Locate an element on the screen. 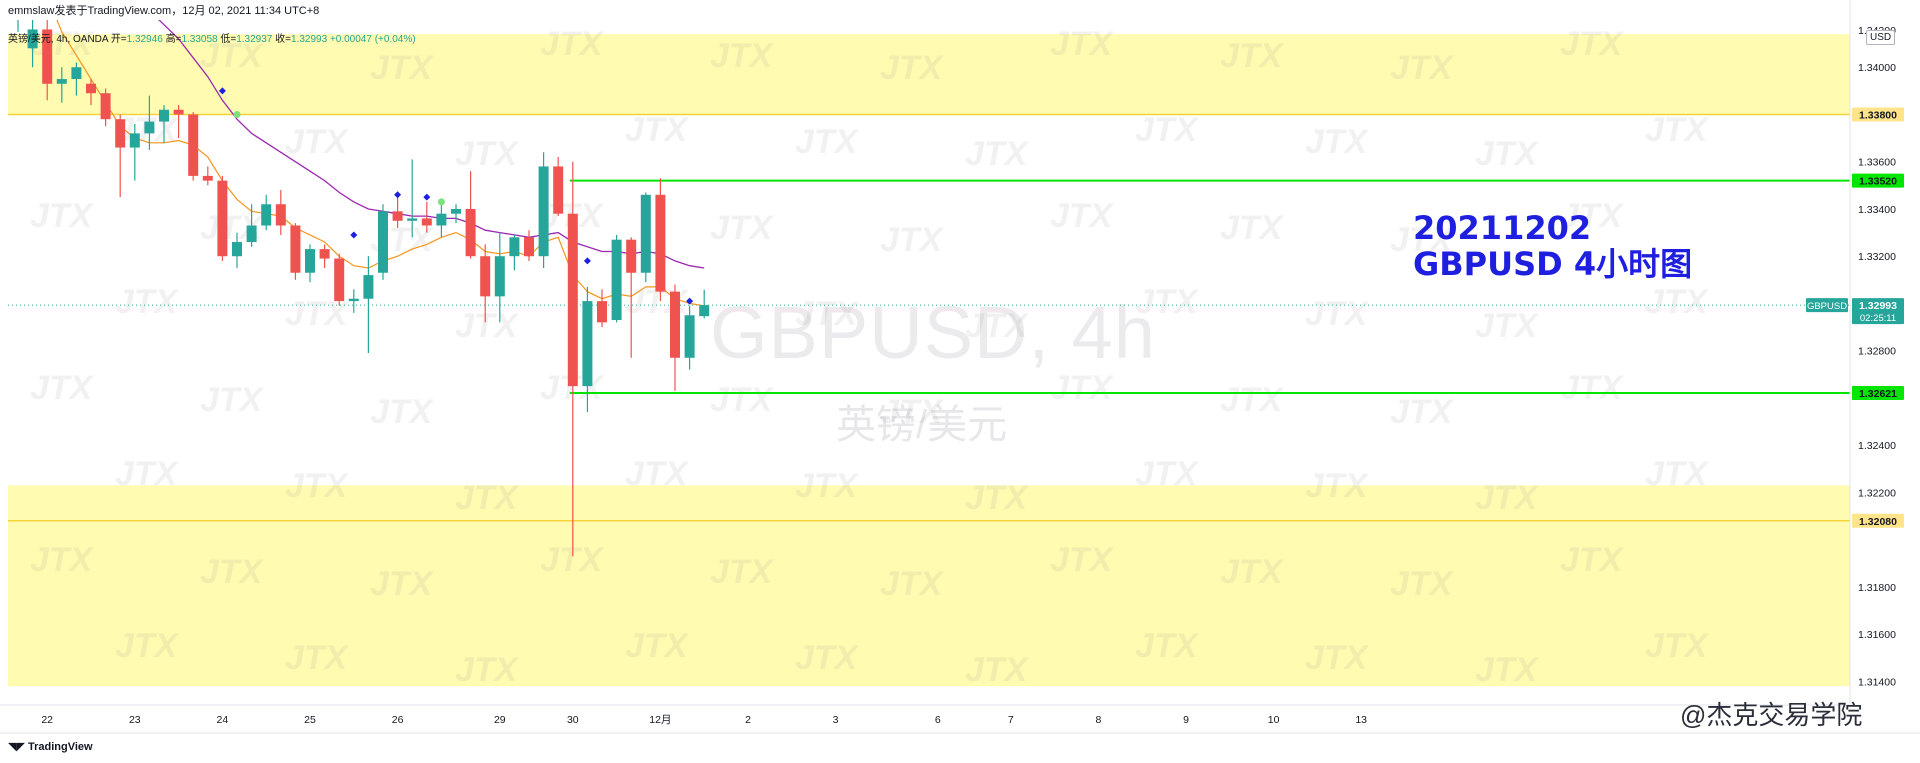 Image resolution: width=1920 pixels, height=763 pixels. time-tick-label: 6 is located at coordinates (938, 720).